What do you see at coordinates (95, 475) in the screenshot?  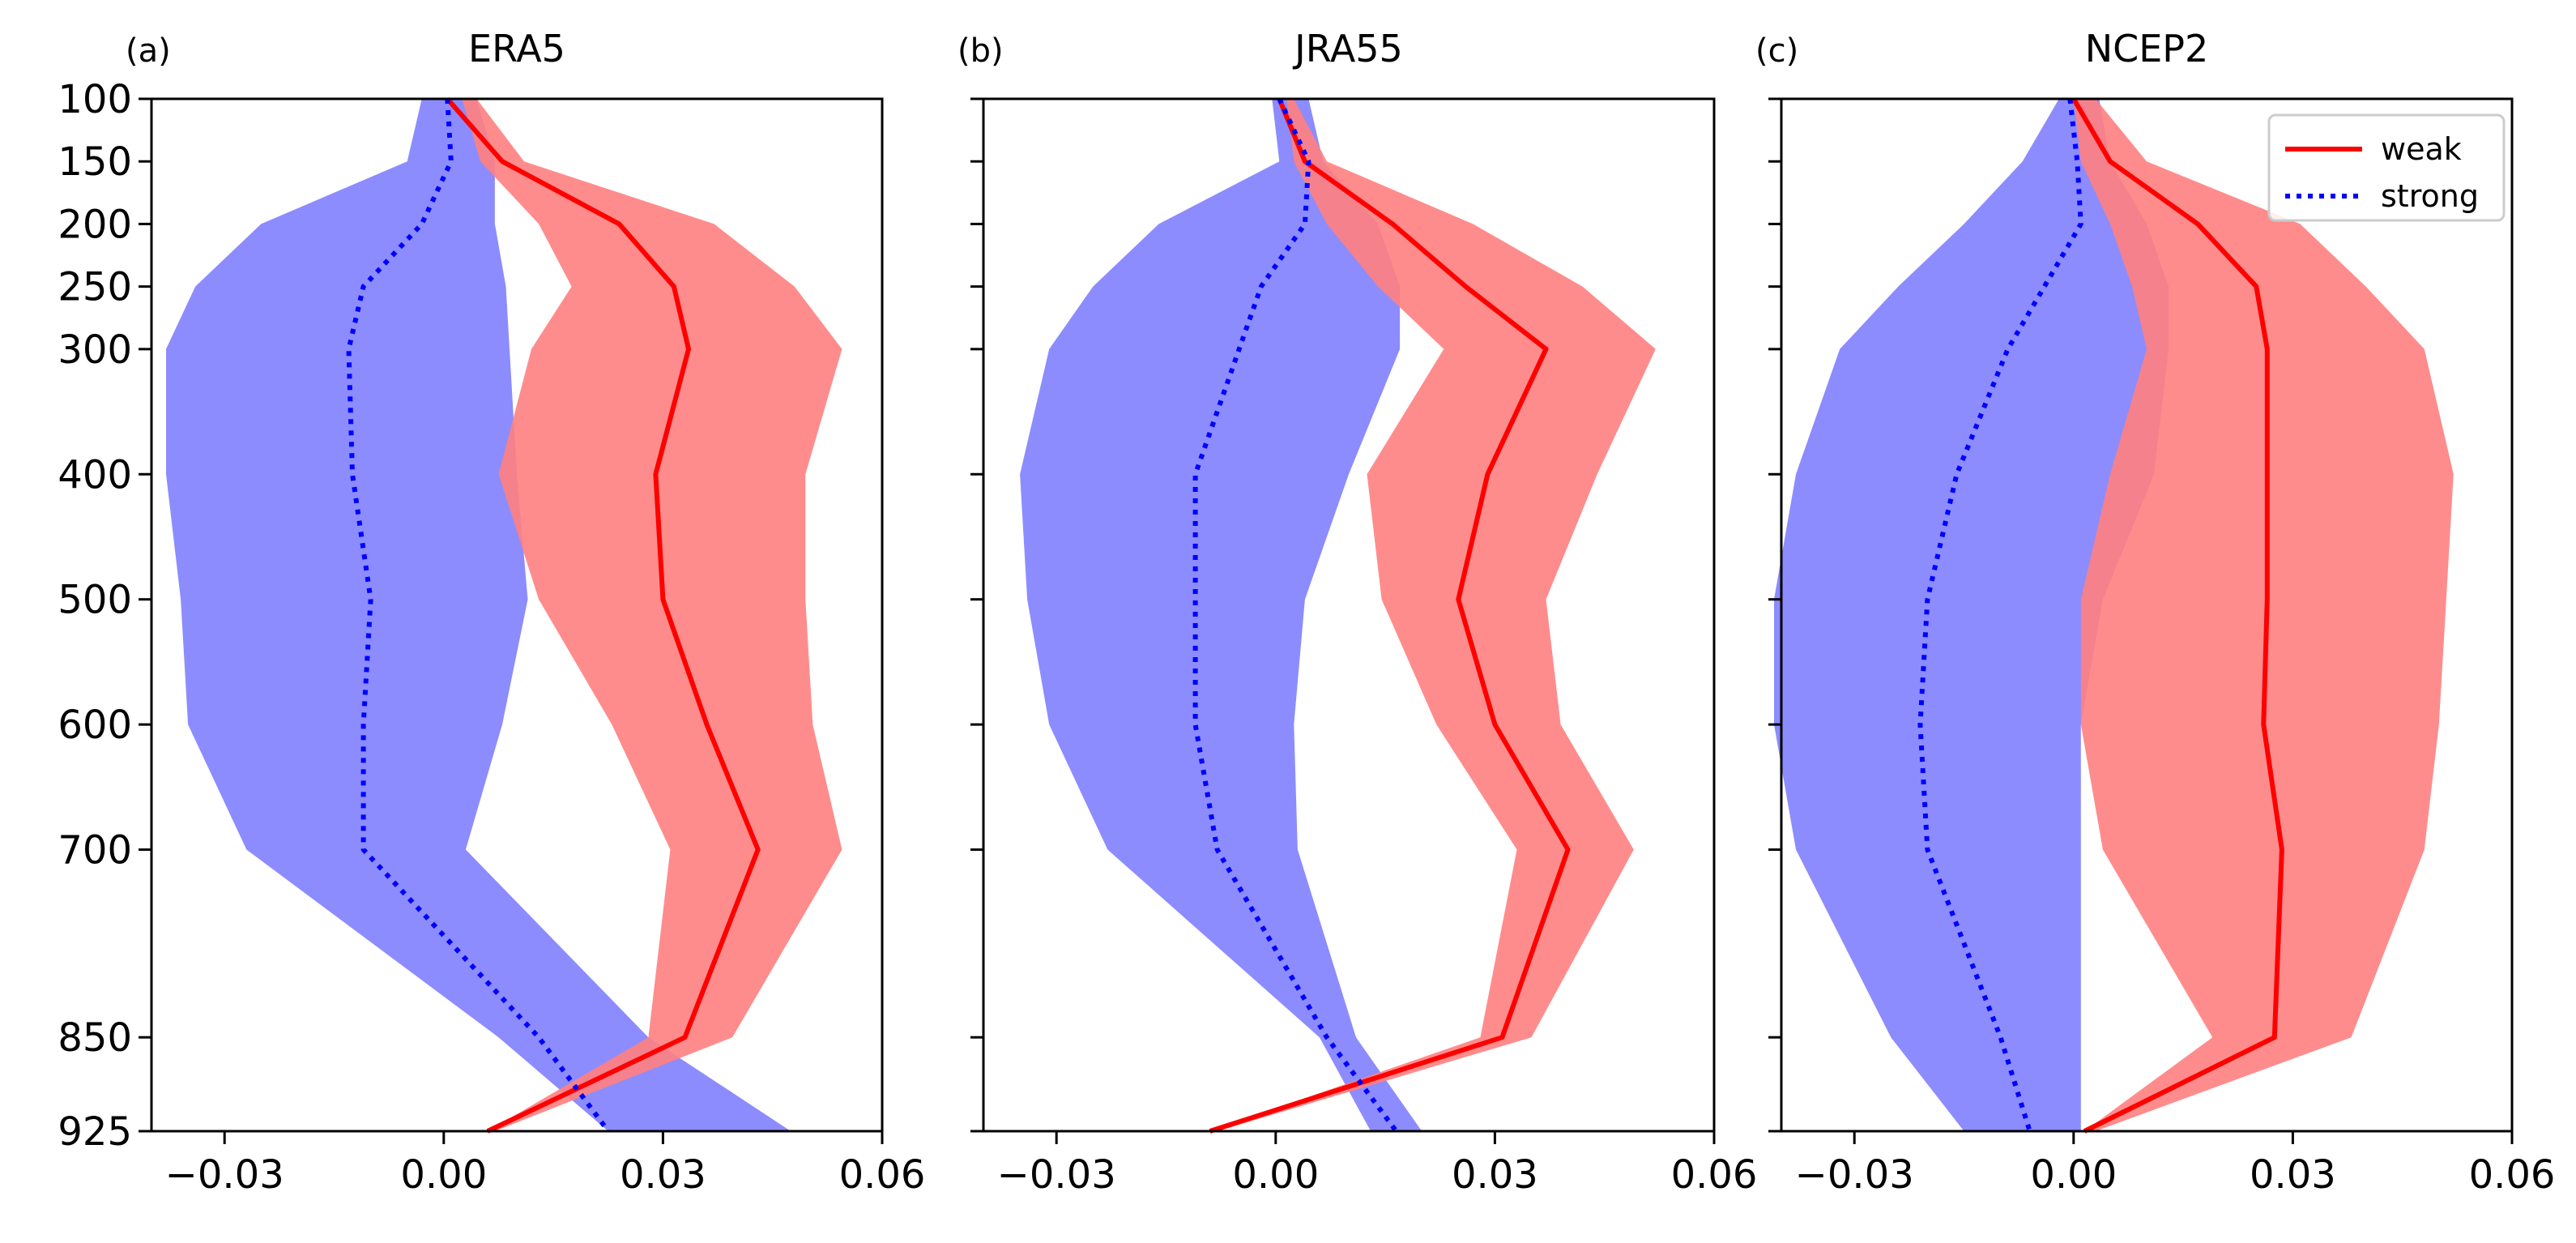 I see `y-tick-label: 400` at bounding box center [95, 475].